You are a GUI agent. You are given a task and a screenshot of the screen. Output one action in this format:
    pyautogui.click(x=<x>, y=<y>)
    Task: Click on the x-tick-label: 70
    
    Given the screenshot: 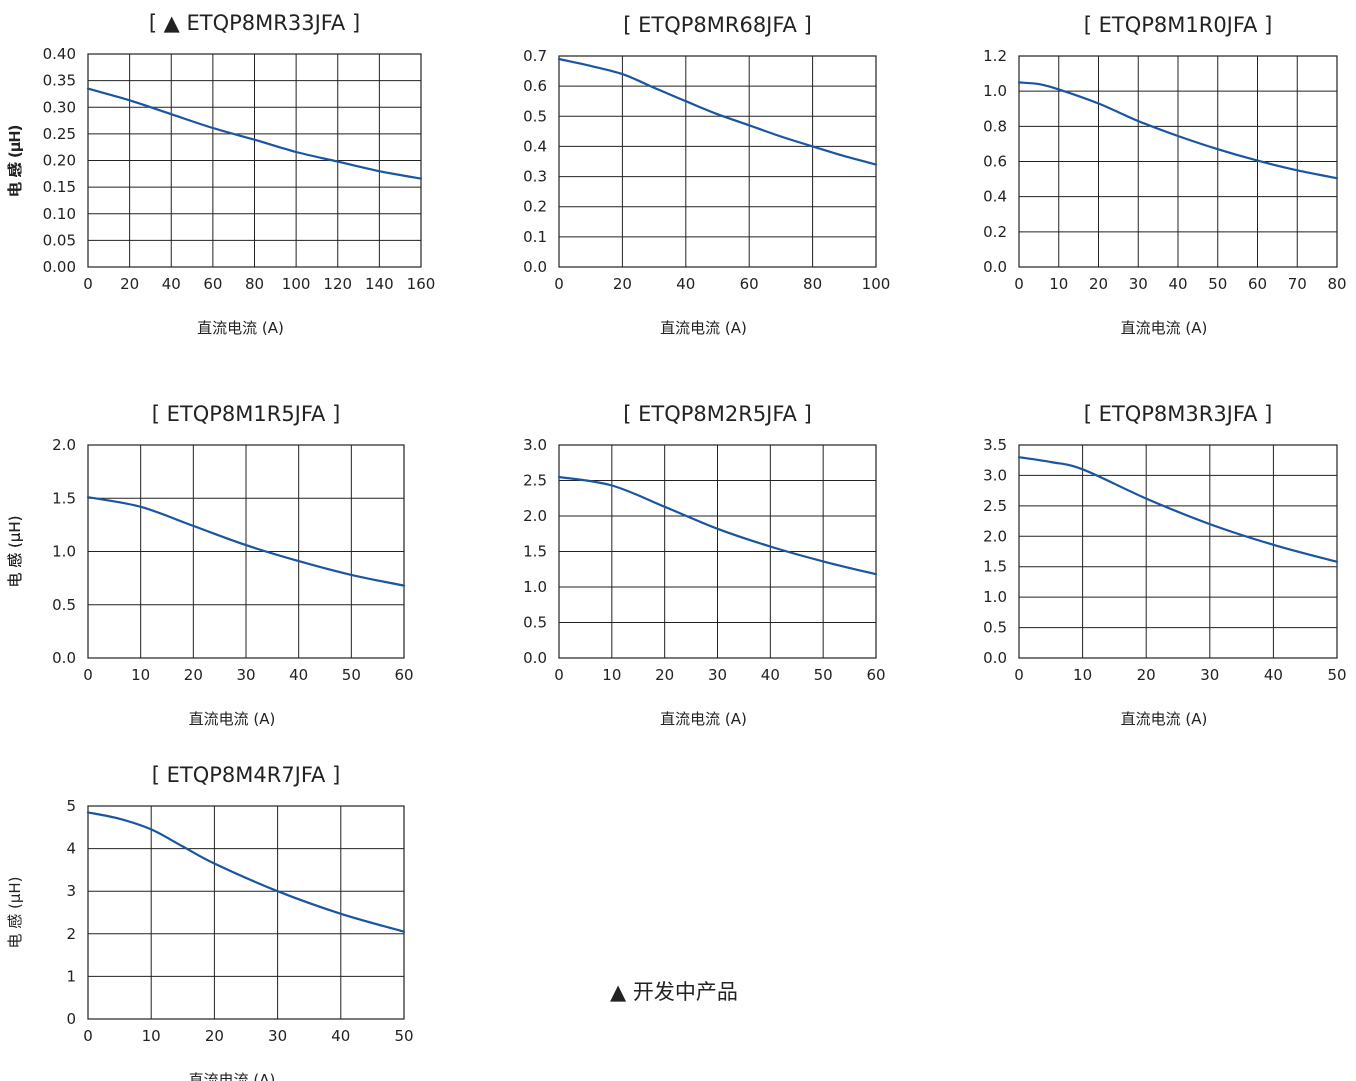 What is the action you would take?
    pyautogui.click(x=1297, y=284)
    